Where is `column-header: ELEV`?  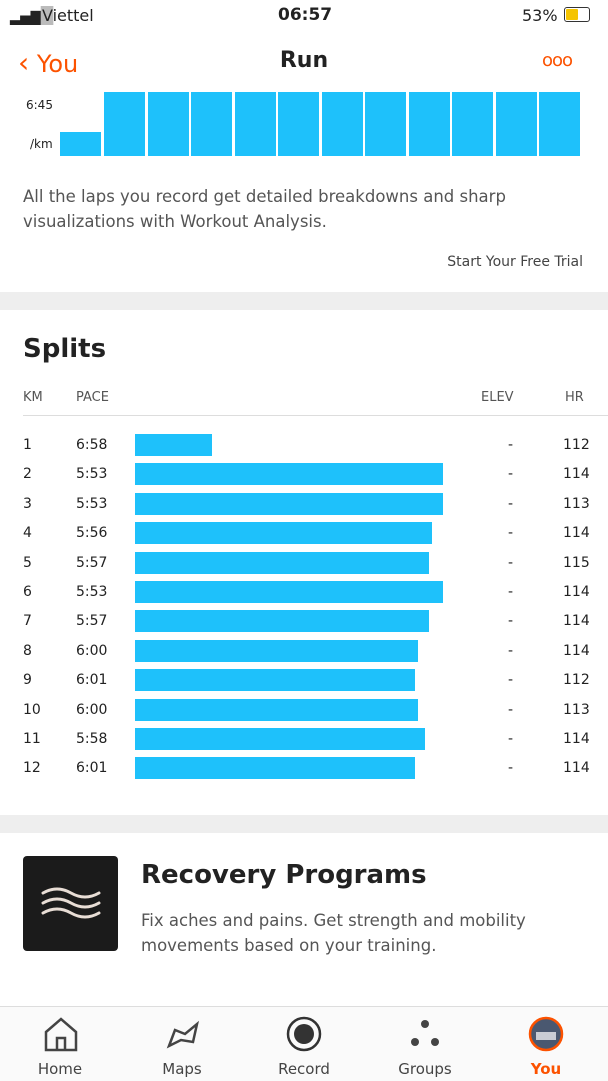
column-header: ELEV is located at coordinates (497, 397).